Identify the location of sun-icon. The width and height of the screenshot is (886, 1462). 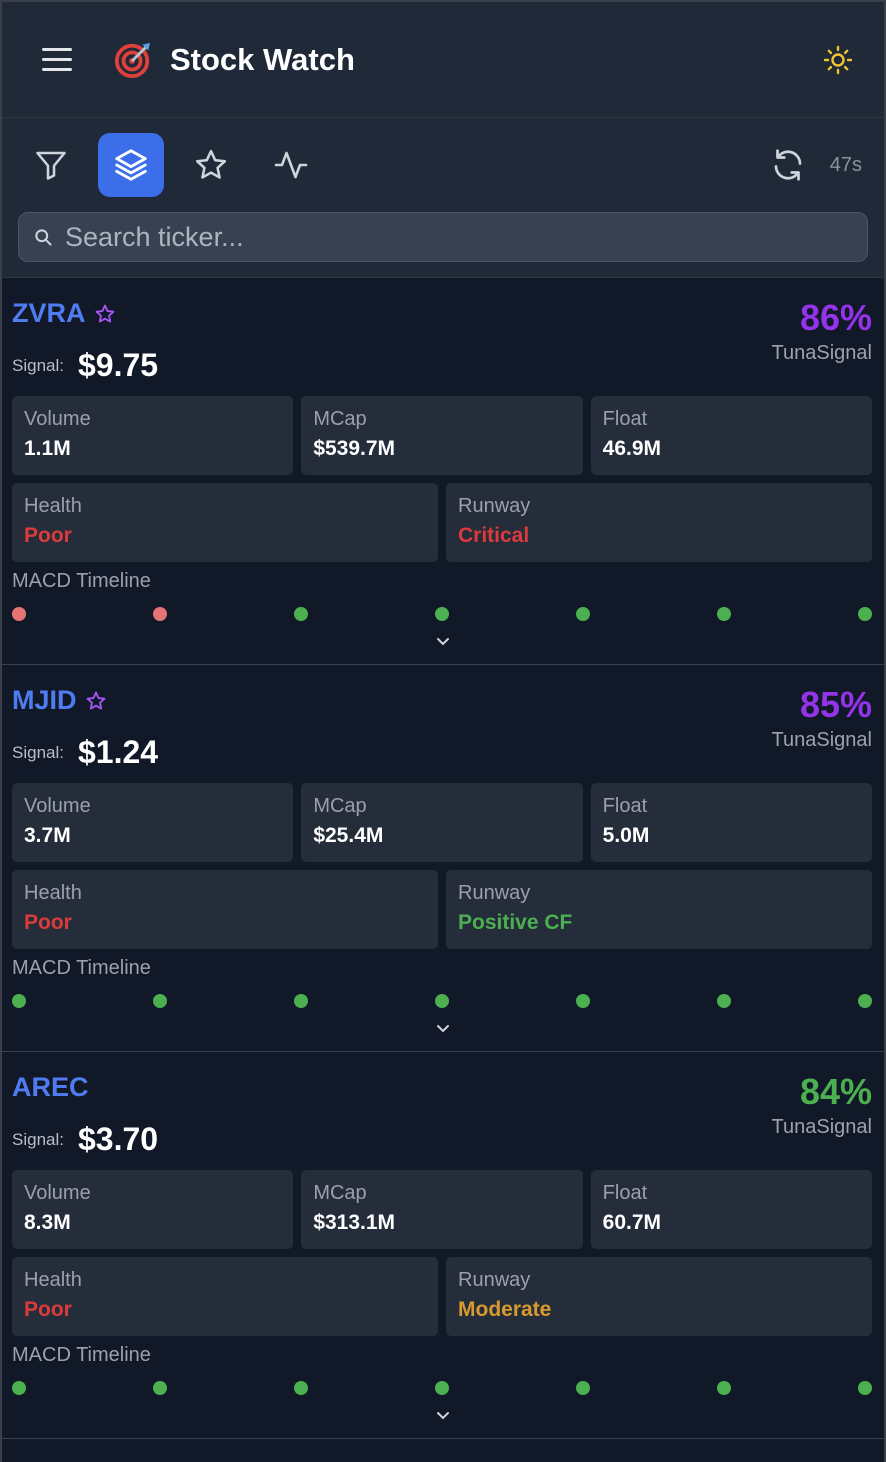
(838, 60).